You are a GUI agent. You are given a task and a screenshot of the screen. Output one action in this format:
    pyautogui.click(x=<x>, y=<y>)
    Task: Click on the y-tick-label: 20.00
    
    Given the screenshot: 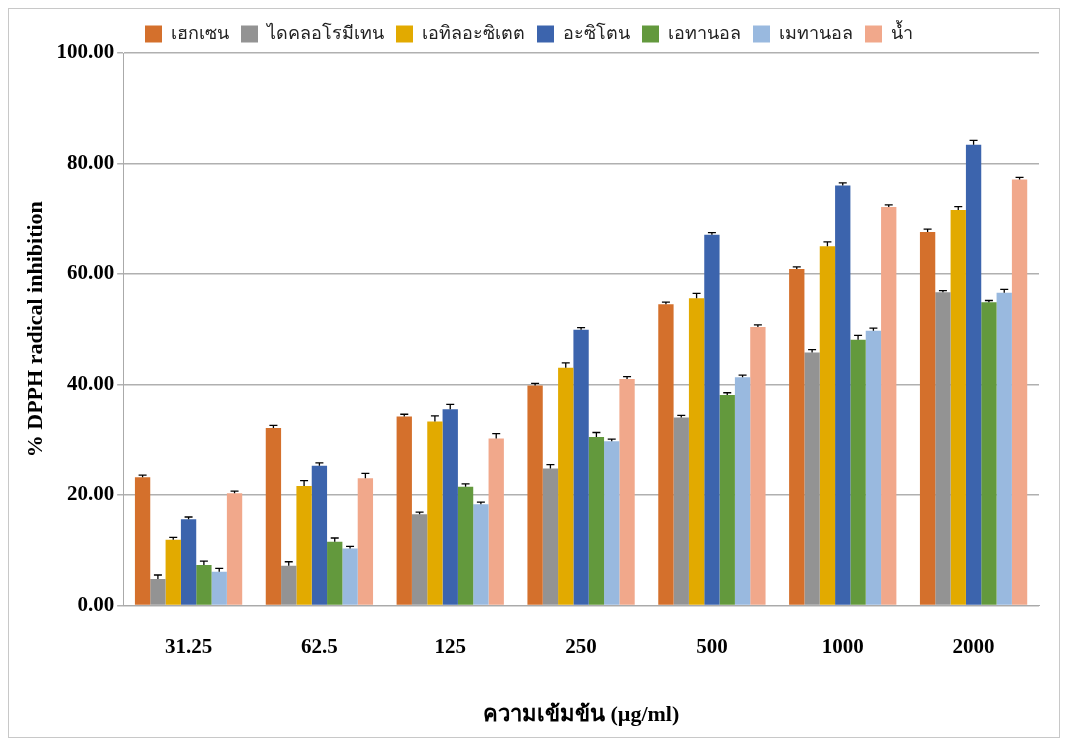 What is the action you would take?
    pyautogui.click(x=90, y=493)
    